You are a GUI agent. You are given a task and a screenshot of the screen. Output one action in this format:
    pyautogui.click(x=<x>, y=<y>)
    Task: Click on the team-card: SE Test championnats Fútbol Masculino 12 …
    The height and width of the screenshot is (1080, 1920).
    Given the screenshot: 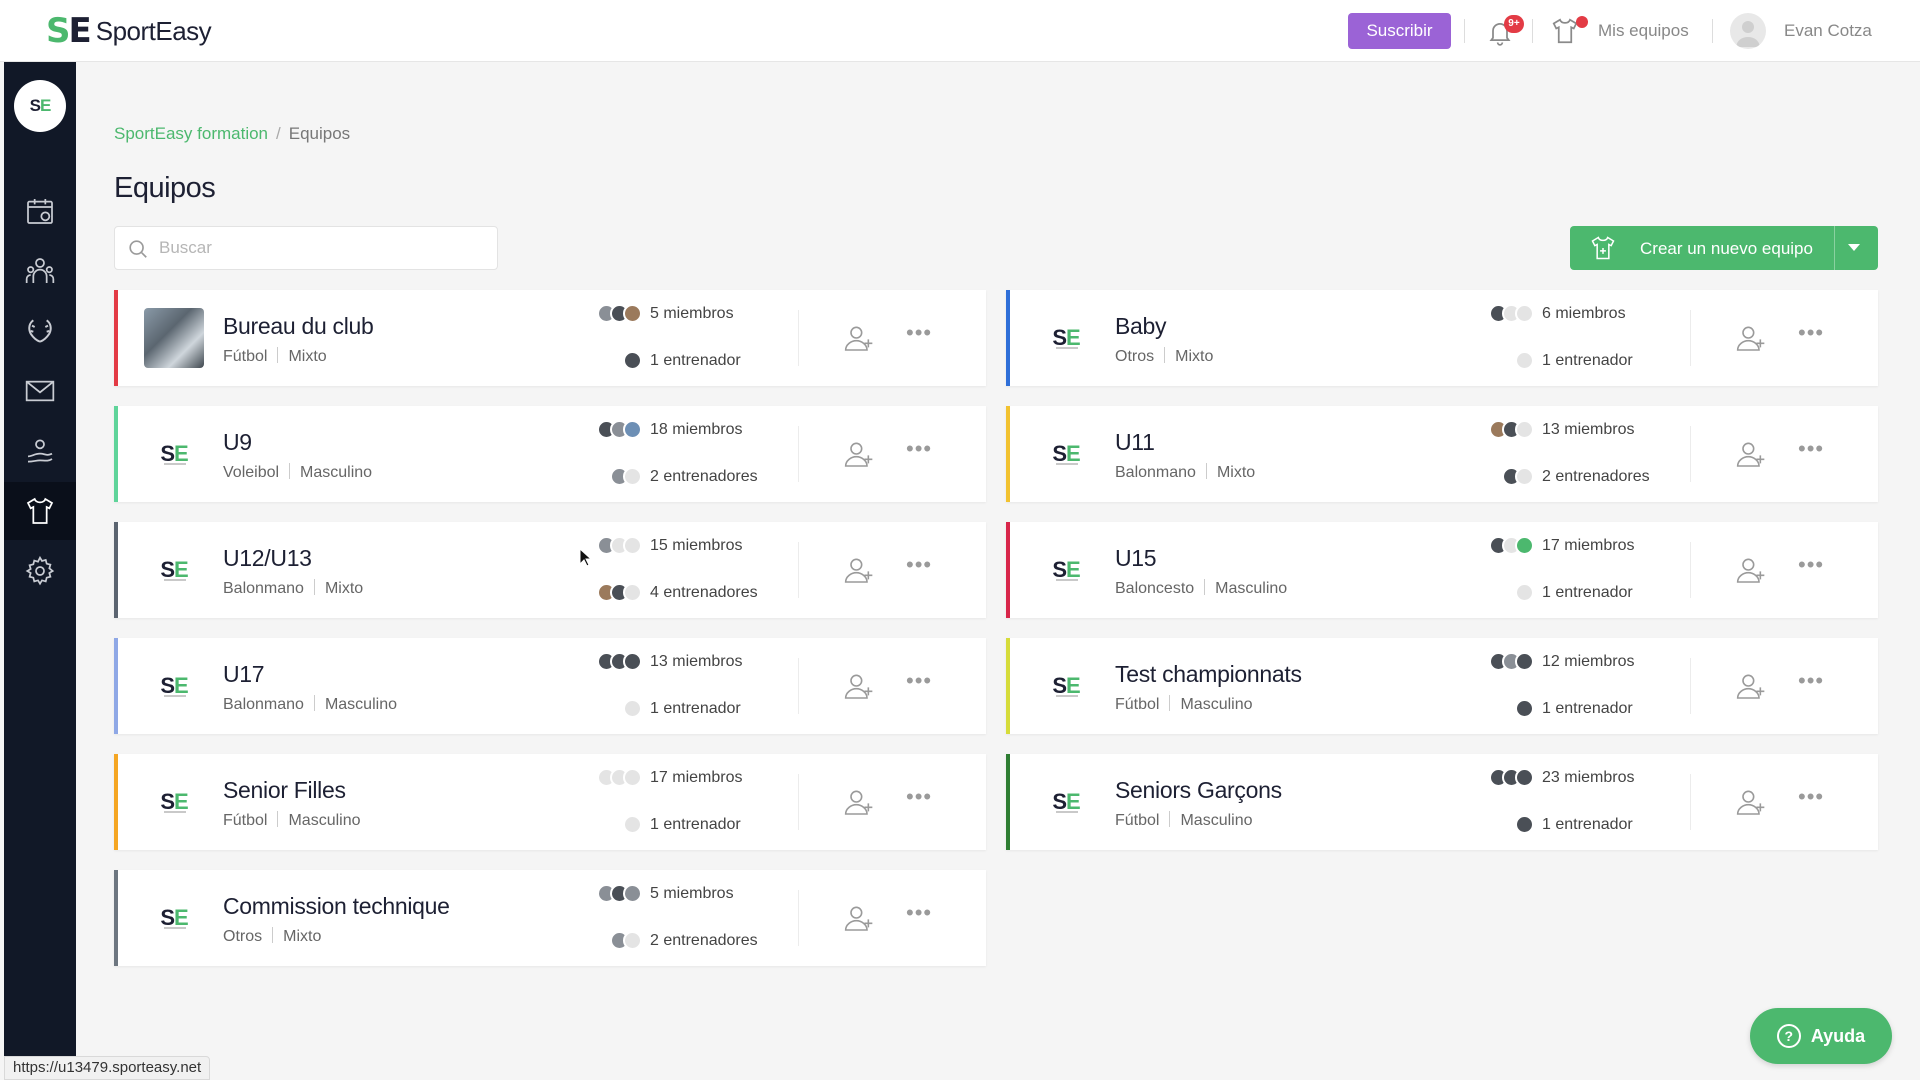 What is the action you would take?
    pyautogui.click(x=1442, y=686)
    